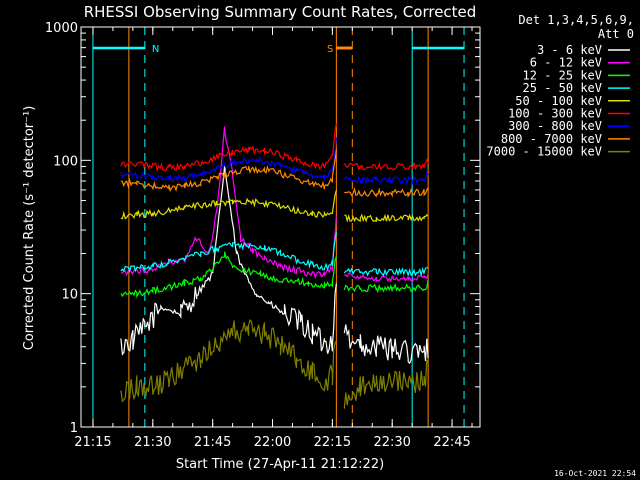 The image size is (640, 480). What do you see at coordinates (562, 88) in the screenshot?
I see `legend-label-25-50-kev: 25 - 50 keV` at bounding box center [562, 88].